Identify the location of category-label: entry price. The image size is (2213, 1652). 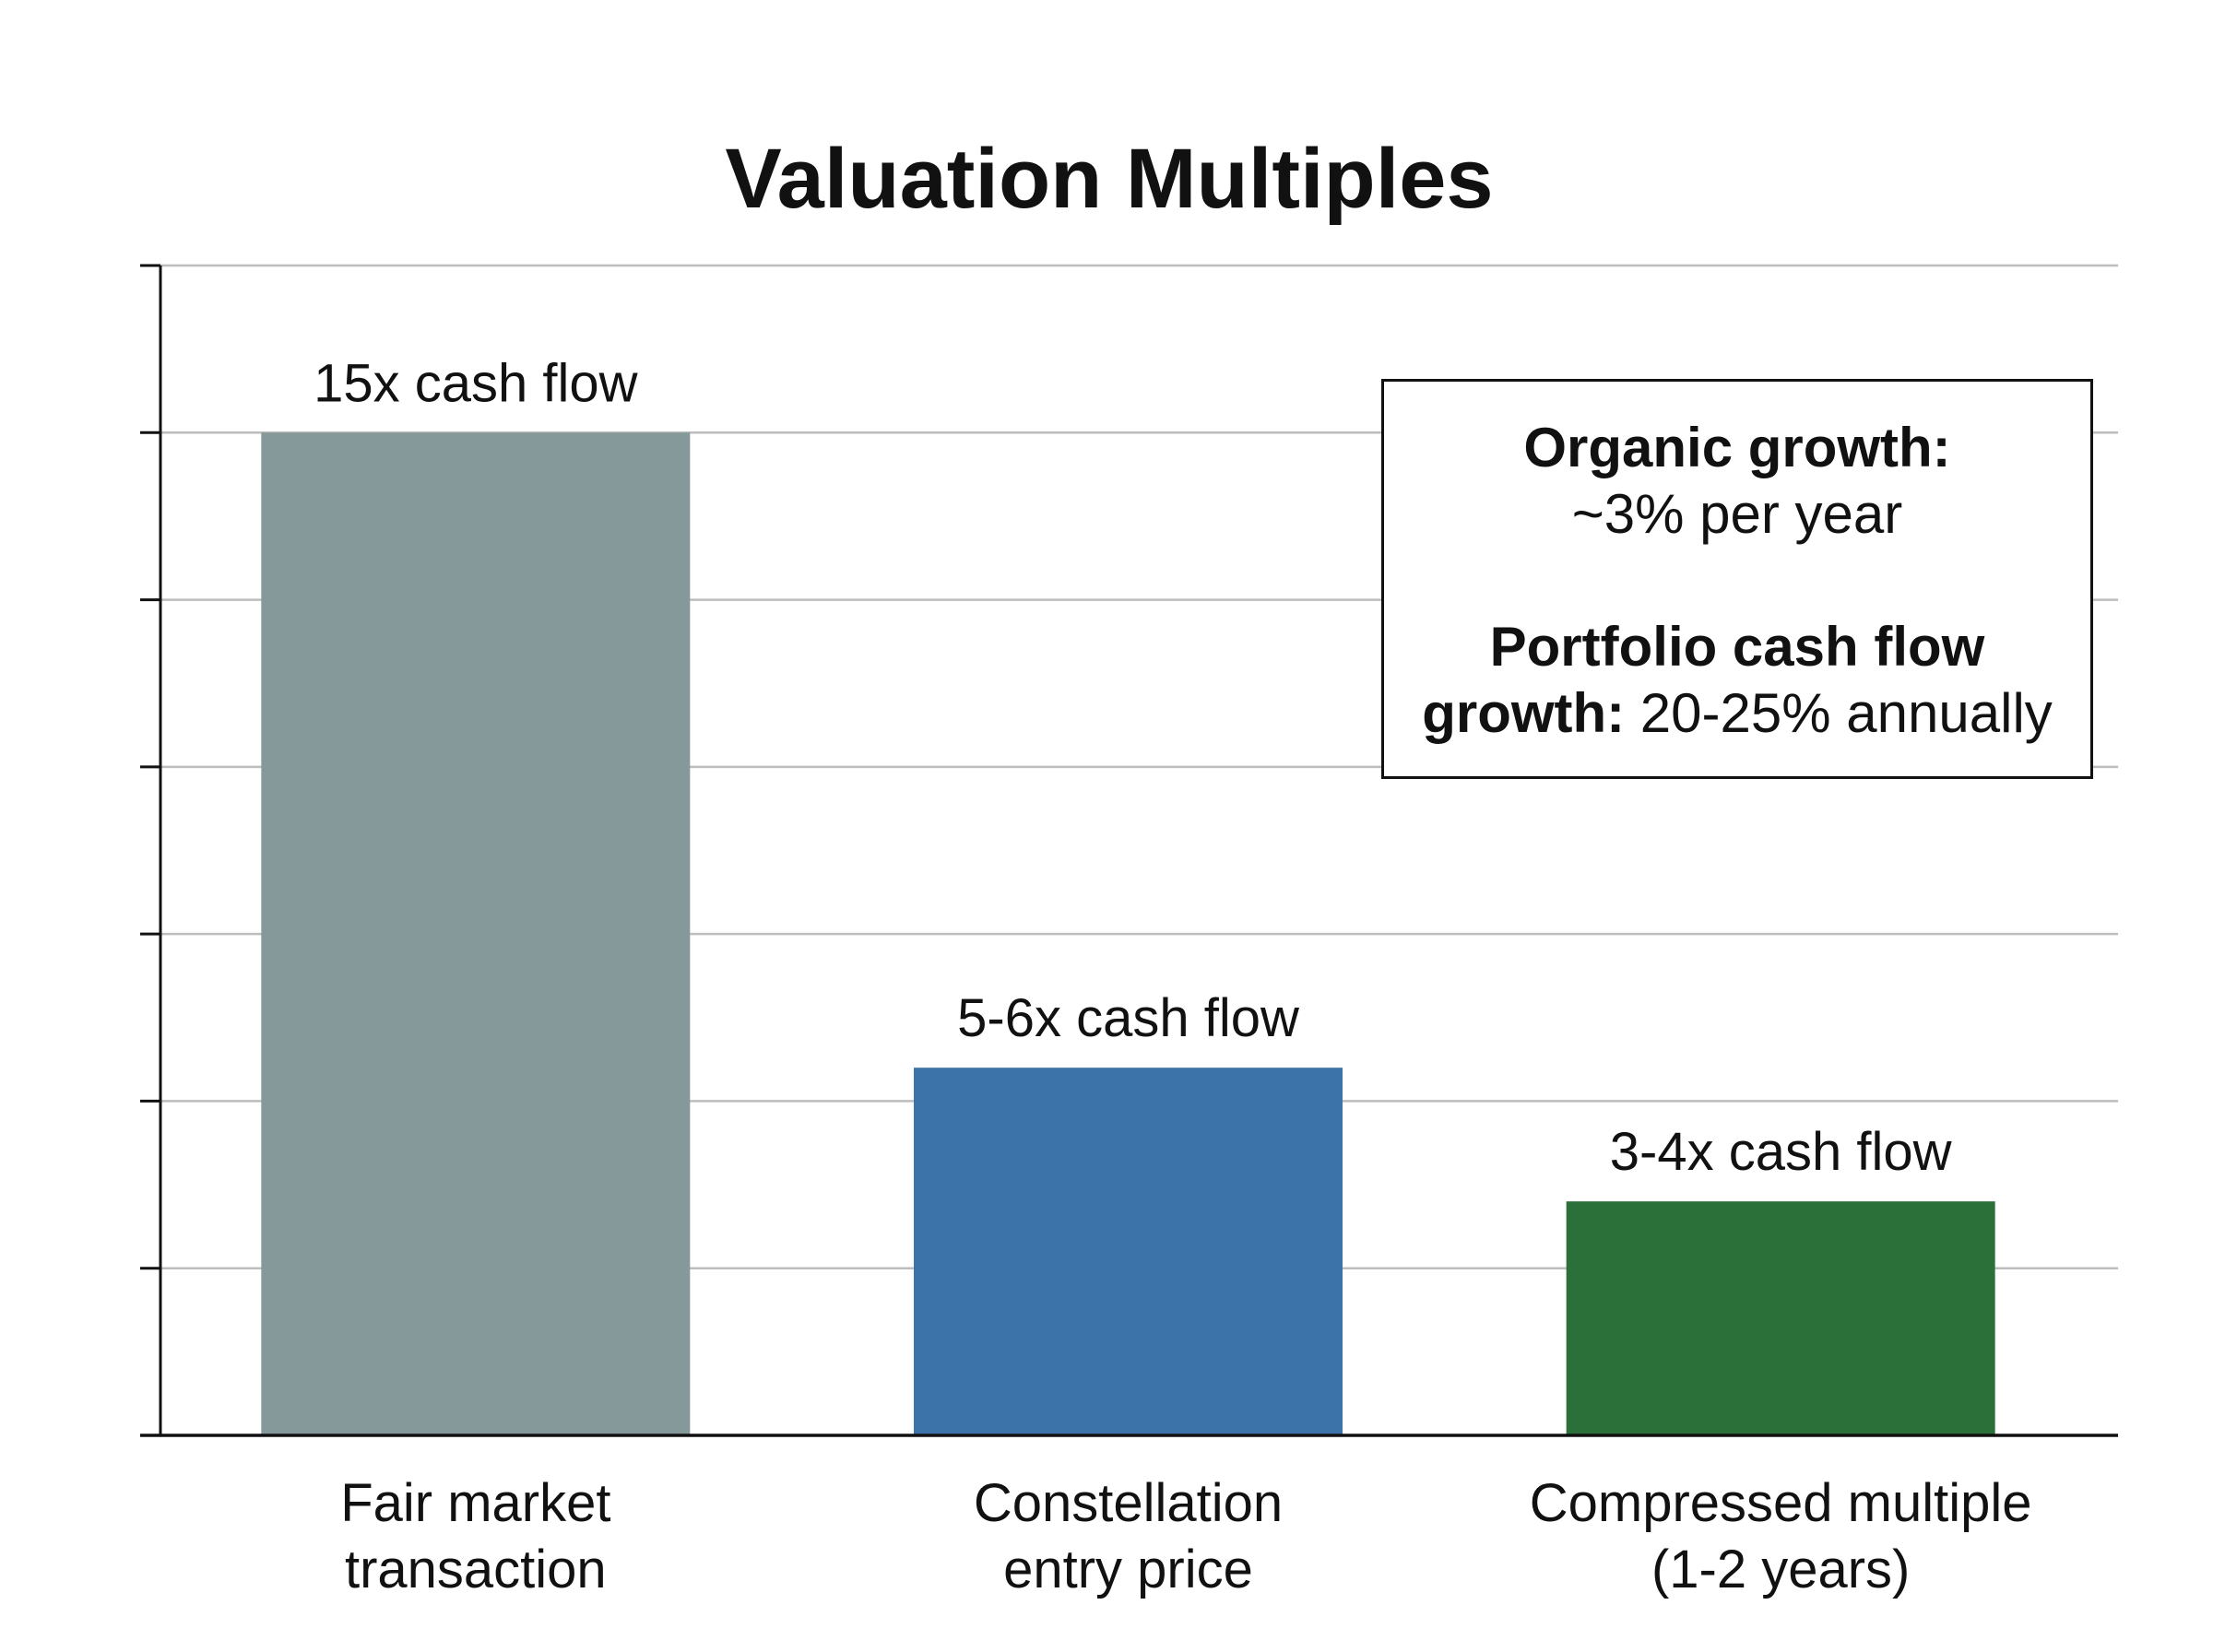
(1128, 1569).